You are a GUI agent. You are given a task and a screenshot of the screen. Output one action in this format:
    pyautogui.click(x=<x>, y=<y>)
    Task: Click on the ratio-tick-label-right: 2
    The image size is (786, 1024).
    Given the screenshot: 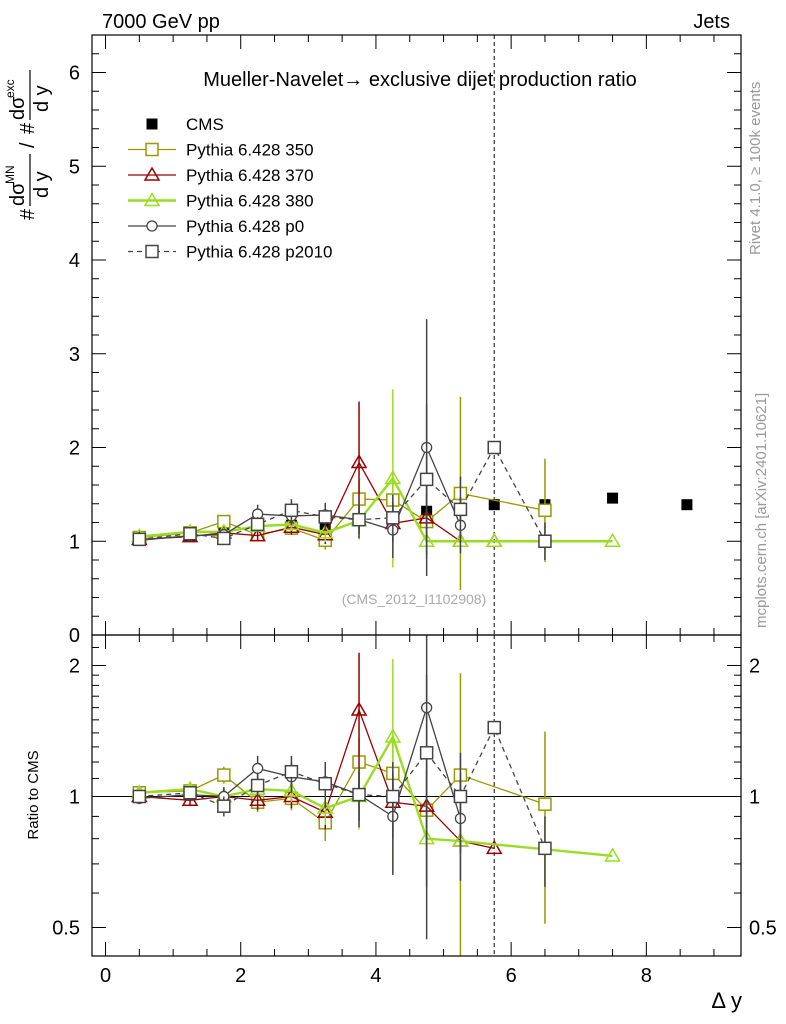 What is the action you would take?
    pyautogui.click(x=754, y=666)
    